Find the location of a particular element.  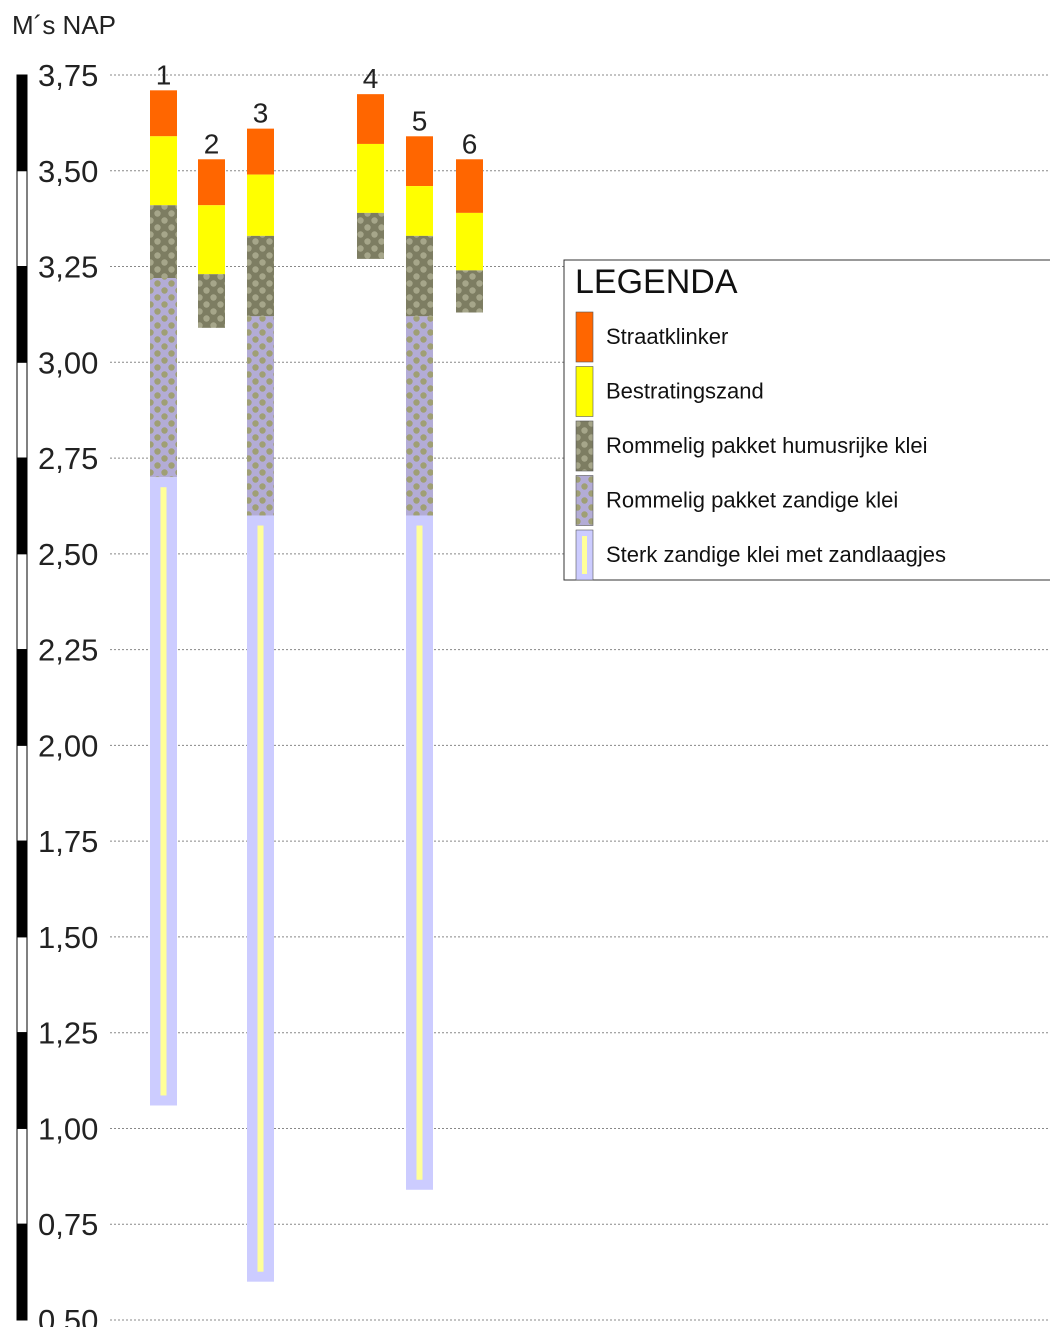

depth-scale-bar is located at coordinates (22, 697).